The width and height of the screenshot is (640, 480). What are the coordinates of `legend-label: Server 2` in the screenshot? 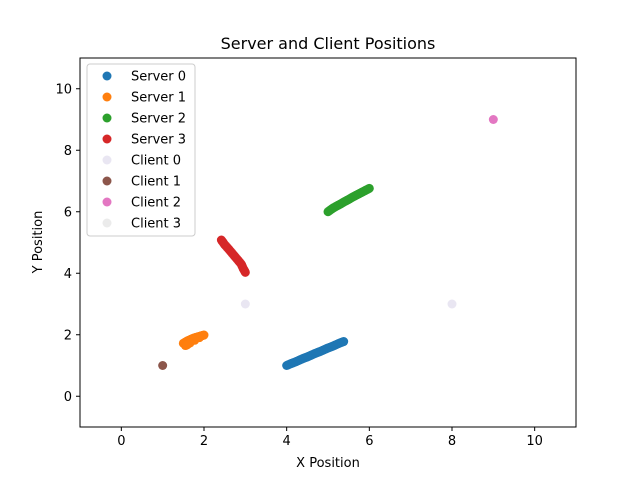 It's located at (158, 119).